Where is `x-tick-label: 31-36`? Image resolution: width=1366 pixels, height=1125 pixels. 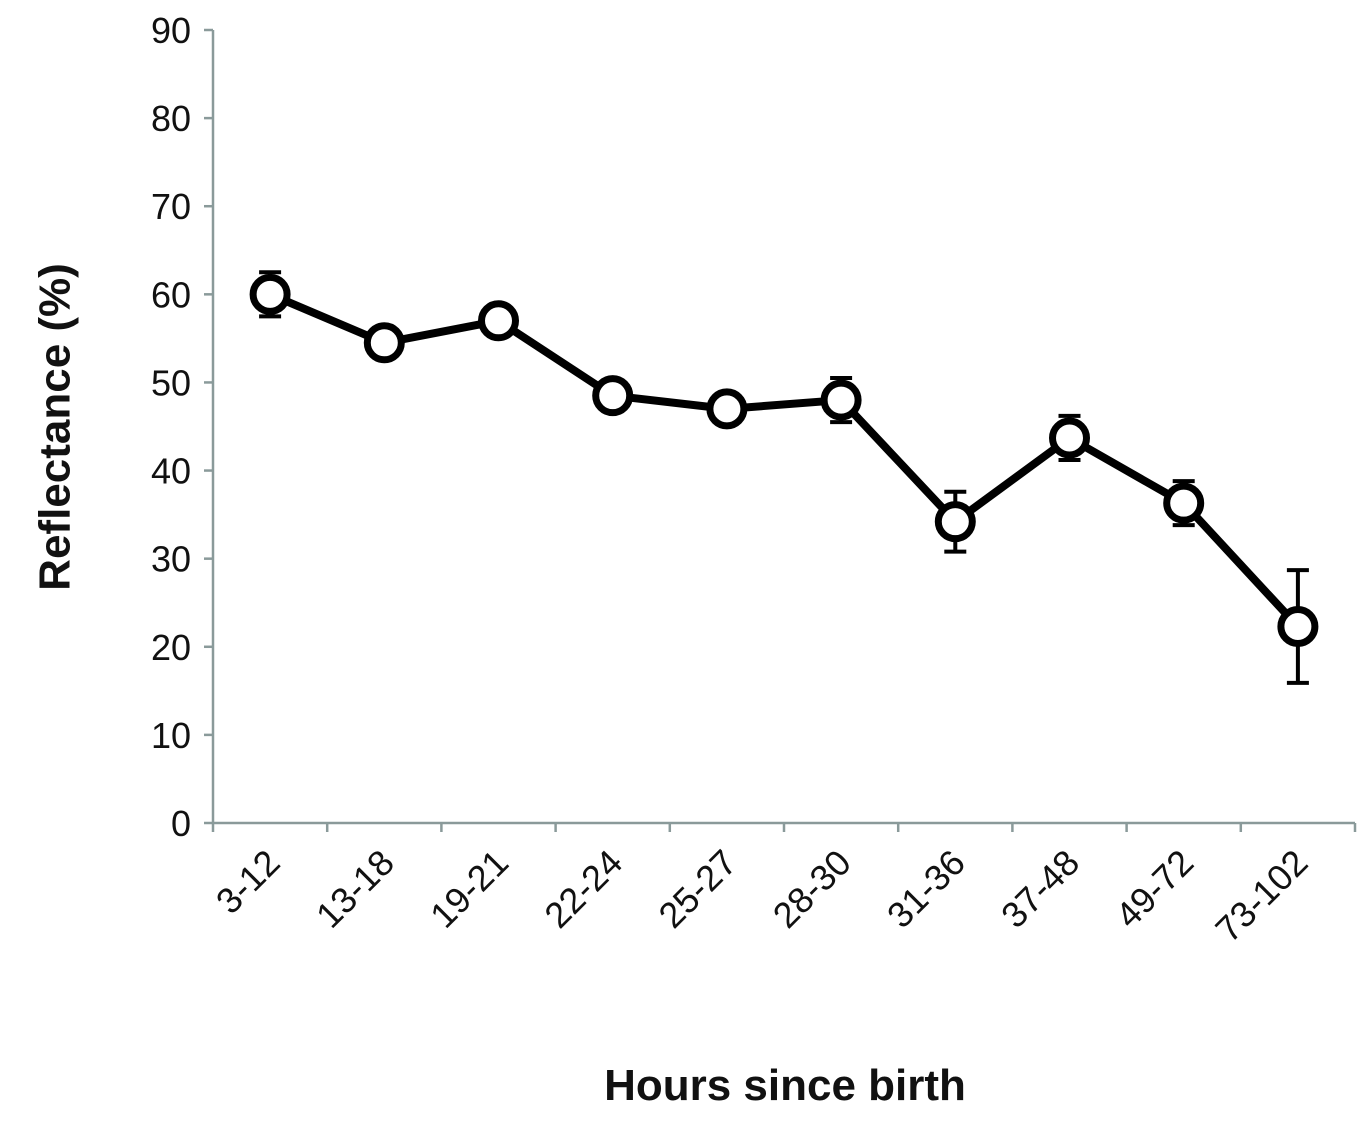 x-tick-label: 31-36 is located at coordinates (926, 889).